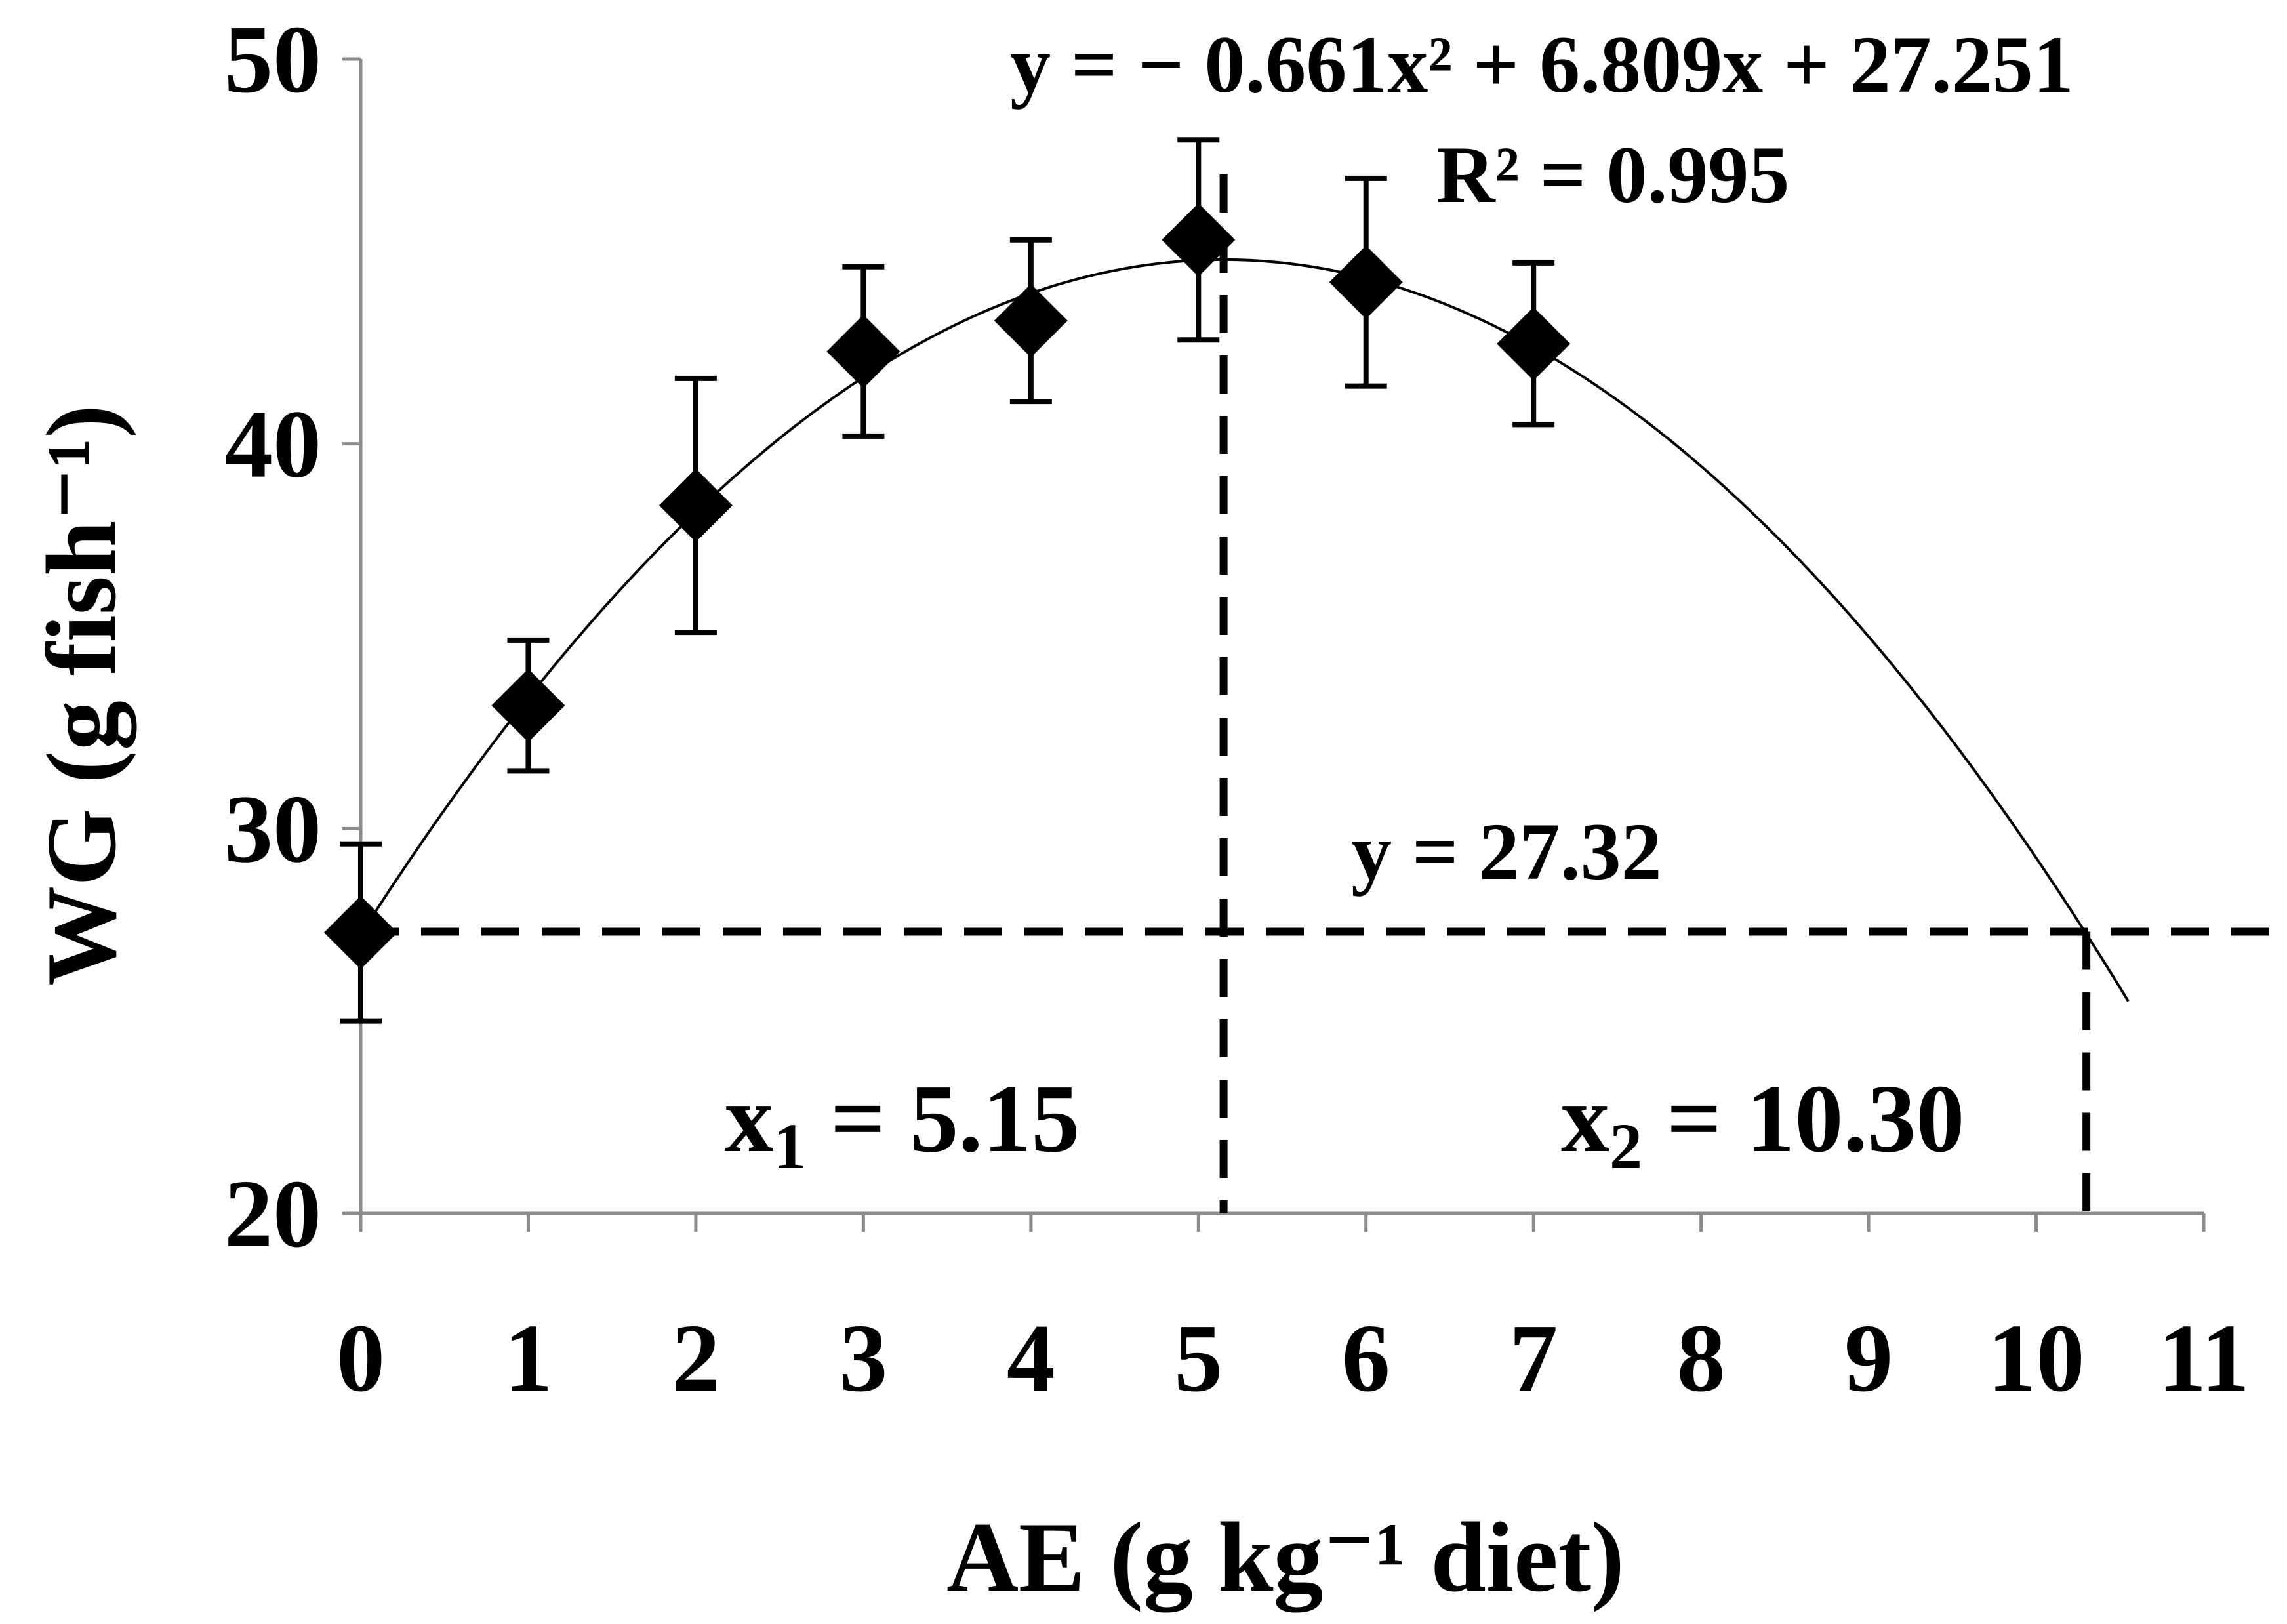 The width and height of the screenshot is (2287, 1624). I want to click on x1-subscript: 1, so click(789, 1147).